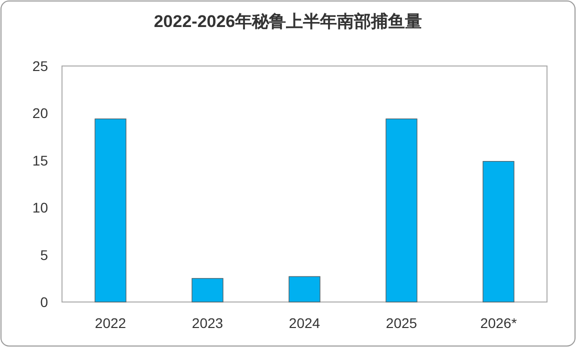 The width and height of the screenshot is (576, 347). Describe the element at coordinates (40, 208) in the screenshot. I see `y-tick-label: 10` at that location.